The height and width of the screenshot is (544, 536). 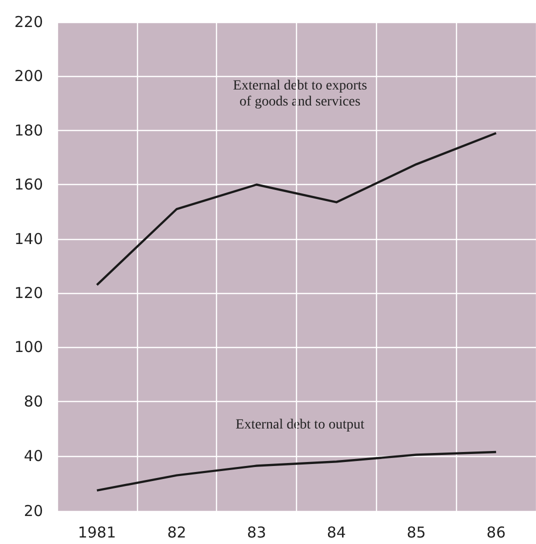 I want to click on y-tick-label: 100, so click(x=28, y=347).